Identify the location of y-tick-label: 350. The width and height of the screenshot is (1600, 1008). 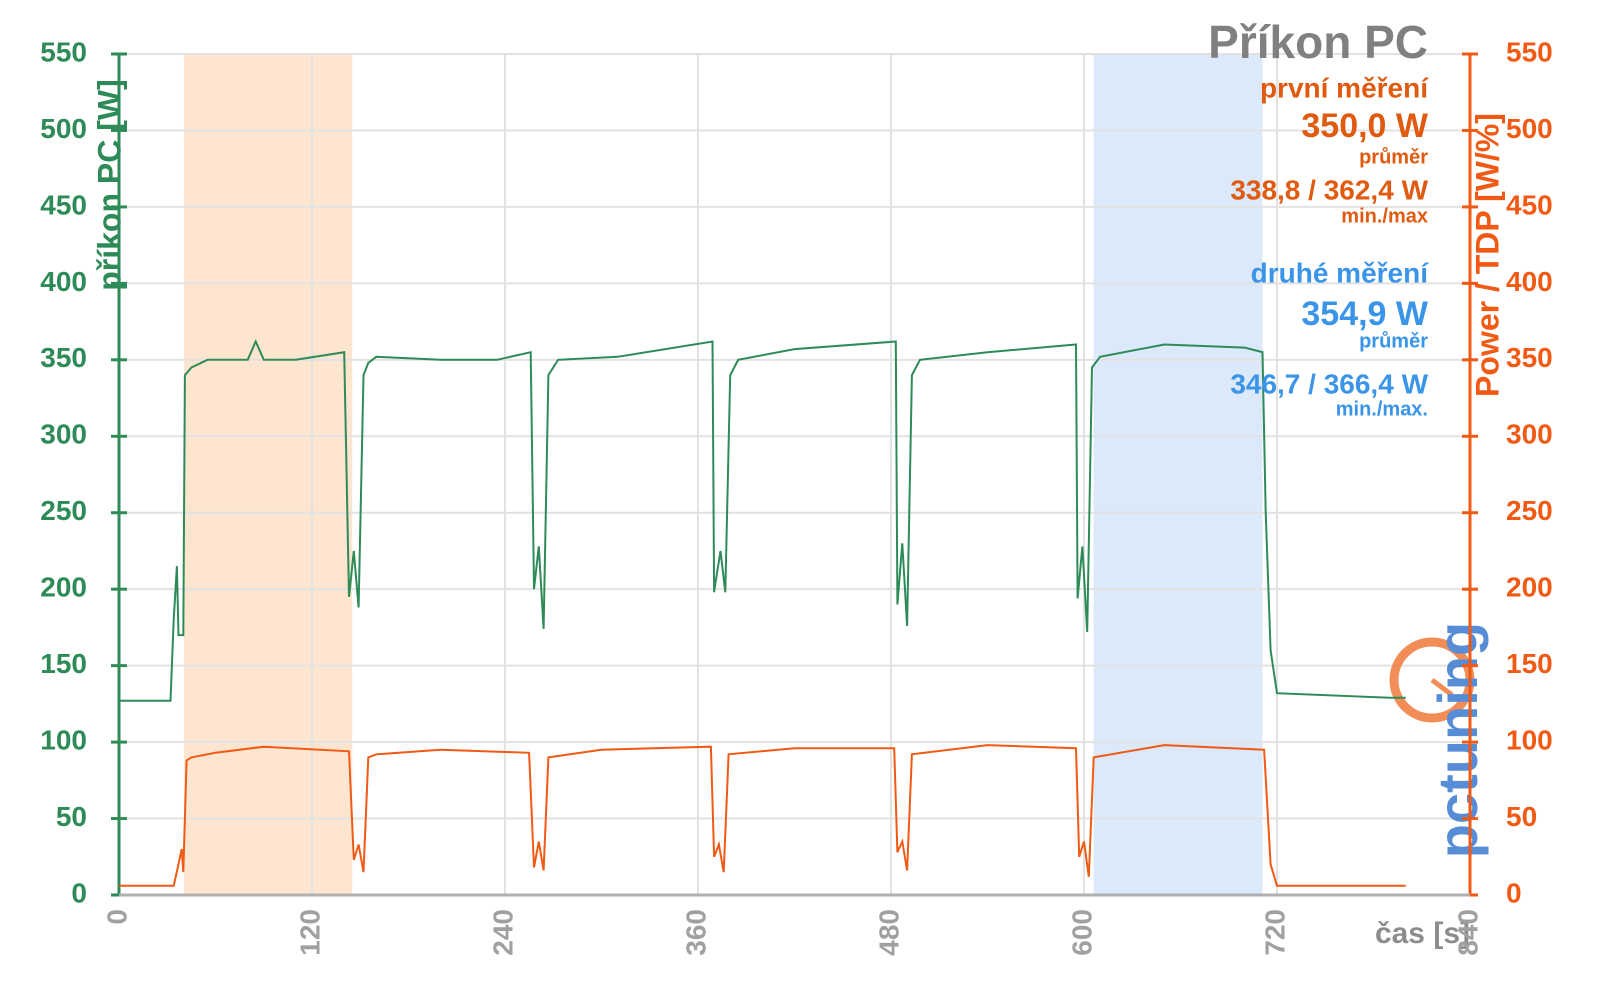
(63, 357).